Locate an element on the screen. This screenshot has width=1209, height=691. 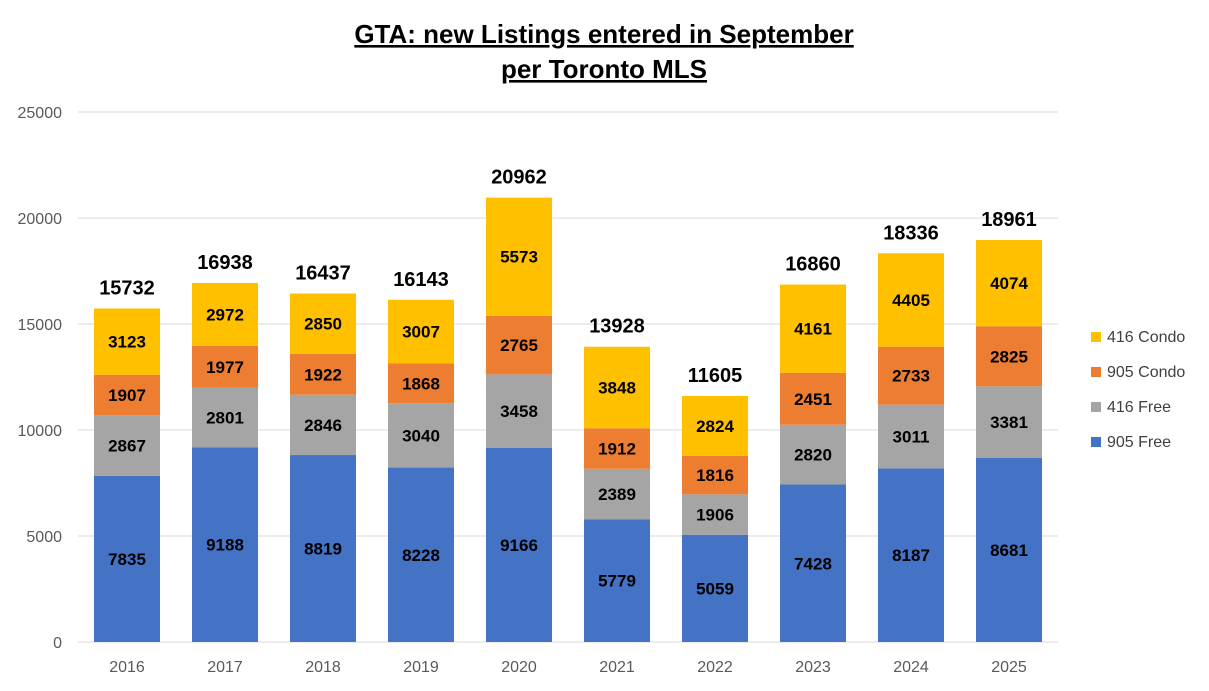
bar-stack-2021: 5779 2389 1912 3848 13928 is located at coordinates (617, 479).